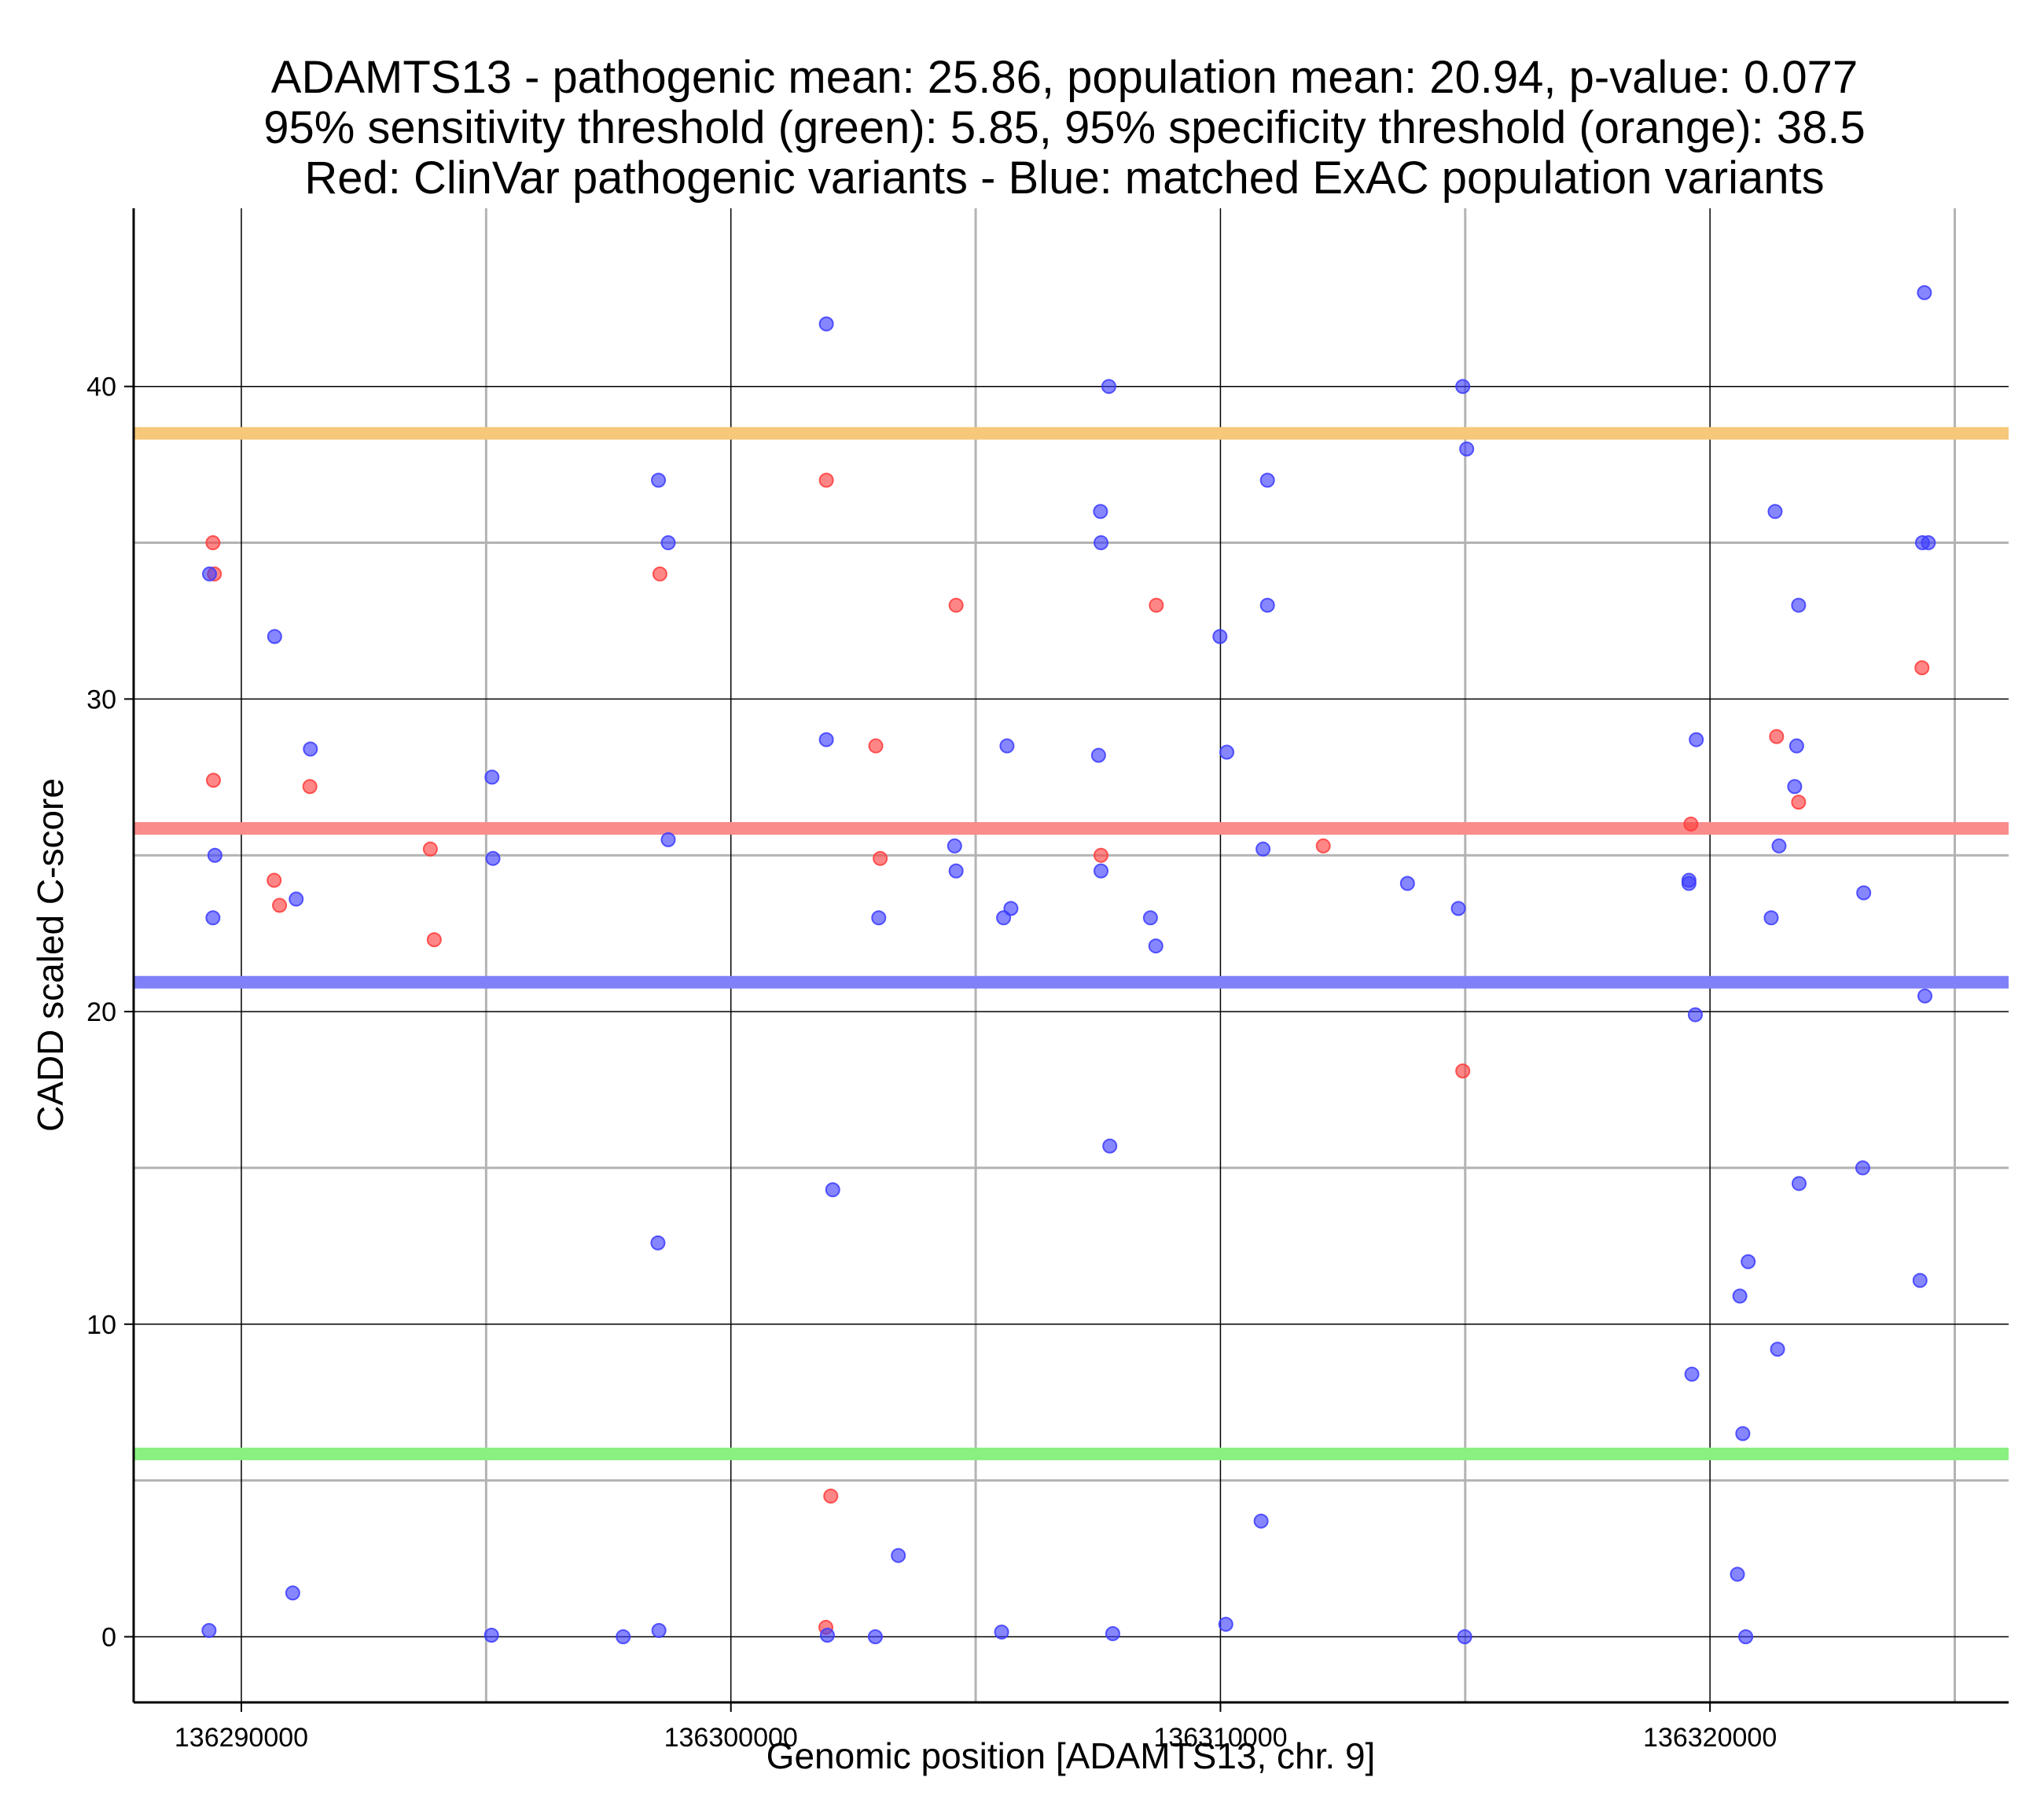 This screenshot has height=1814, width=2044. What do you see at coordinates (101, 699) in the screenshot?
I see `y-tick-label: 30` at bounding box center [101, 699].